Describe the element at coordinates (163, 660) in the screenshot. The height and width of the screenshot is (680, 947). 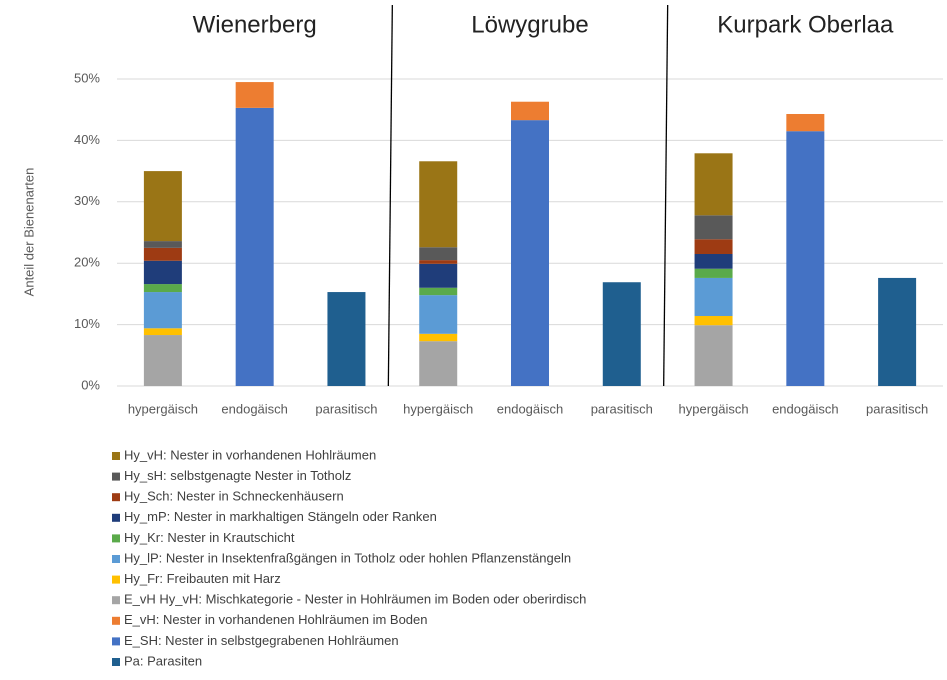
I see `legend-label: Pa: Parasiten` at that location.